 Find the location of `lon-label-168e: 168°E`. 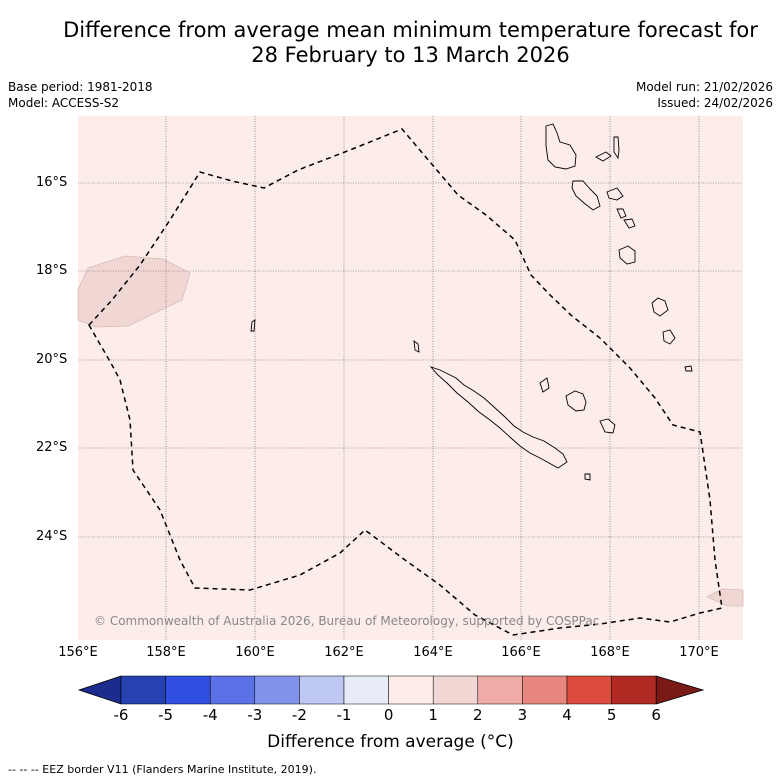

lon-label-168e: 168°E is located at coordinates (610, 652).